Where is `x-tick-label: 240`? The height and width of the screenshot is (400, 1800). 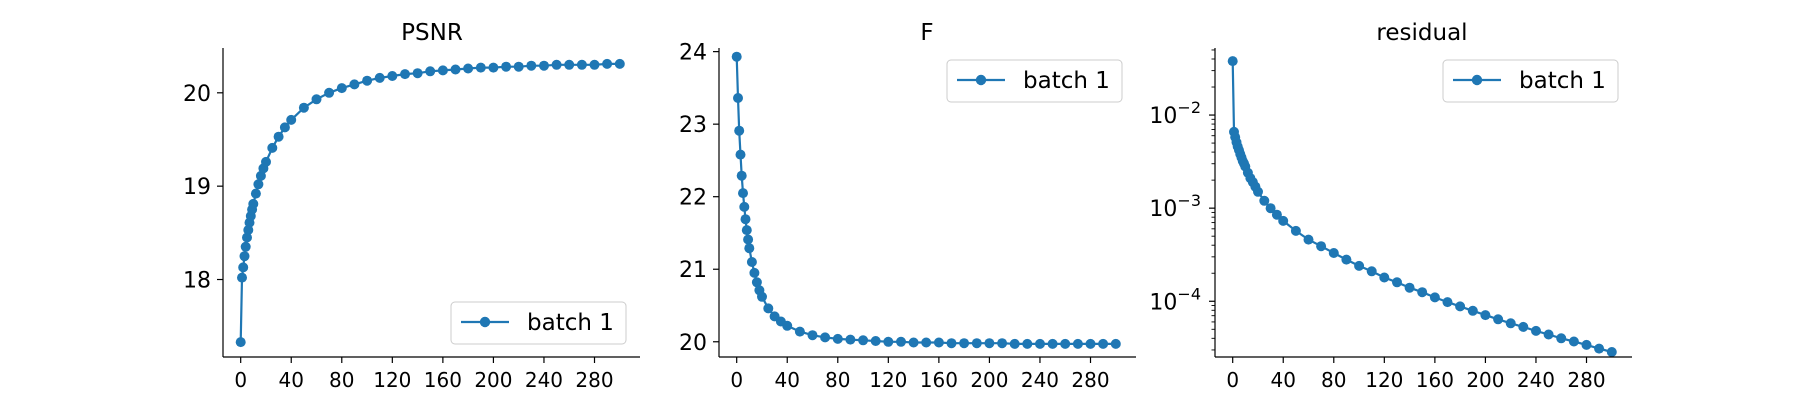 x-tick-label: 240 is located at coordinates (1040, 380).